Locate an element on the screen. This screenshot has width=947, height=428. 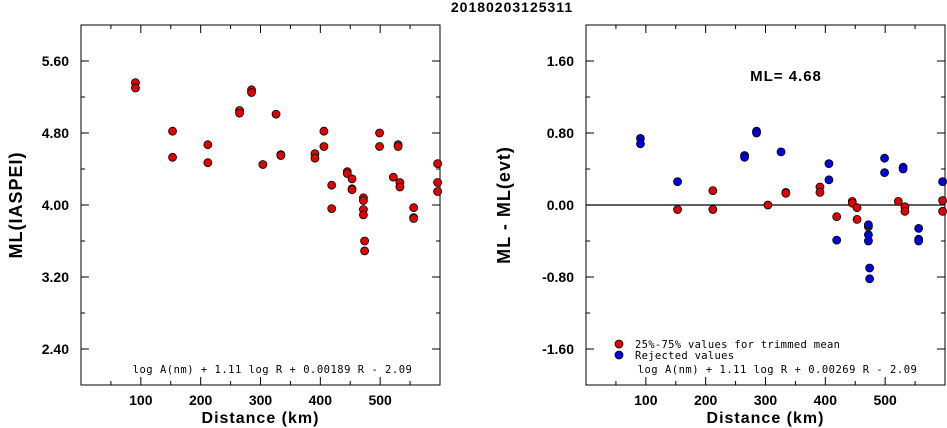
y-tick-label: 4.80 is located at coordinates (55, 133).